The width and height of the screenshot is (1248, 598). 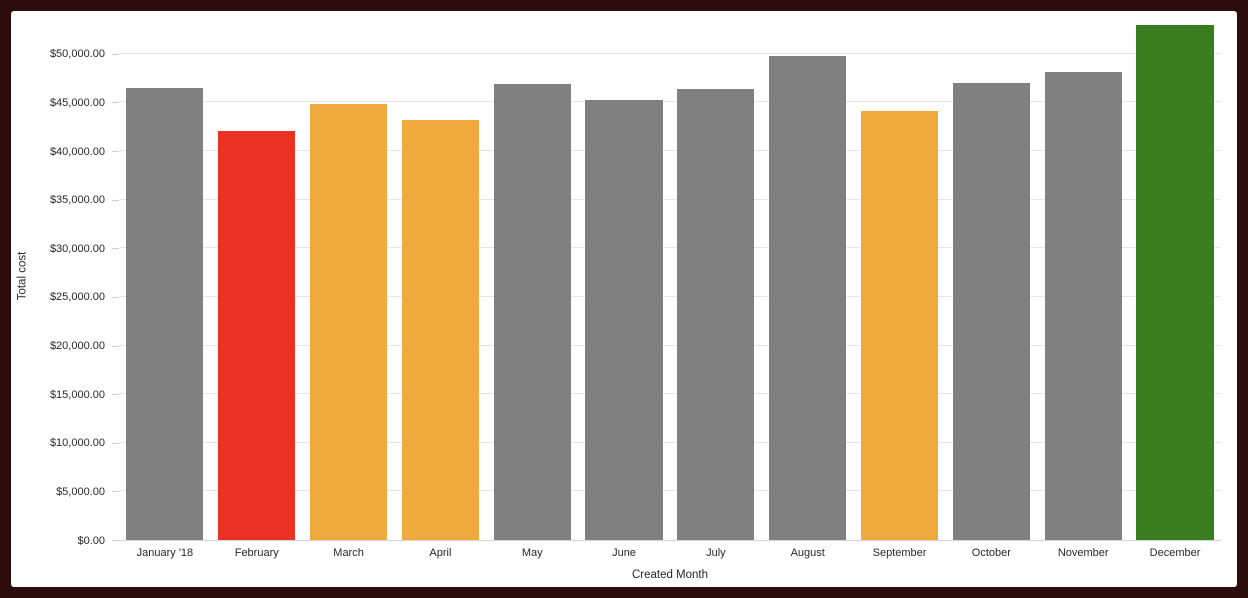 I want to click on y-tick-label: $0.00, so click(x=91, y=540).